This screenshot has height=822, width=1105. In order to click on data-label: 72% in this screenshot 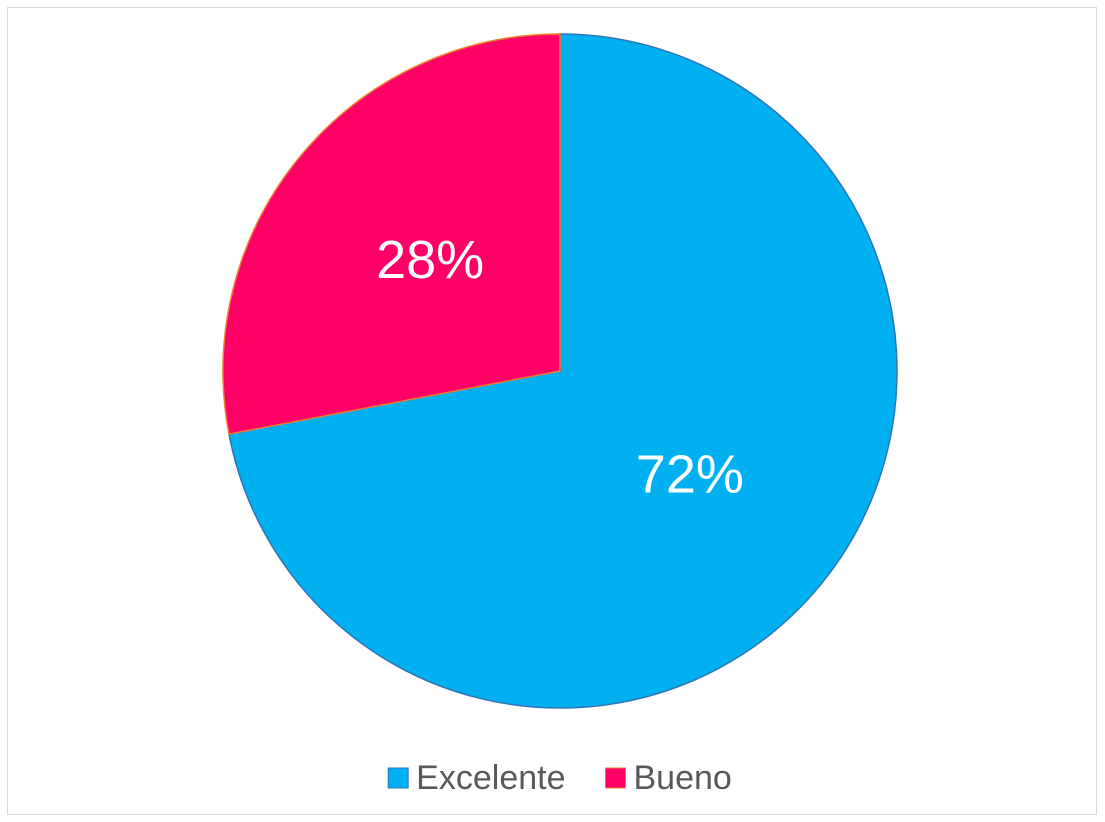, I will do `click(690, 475)`.